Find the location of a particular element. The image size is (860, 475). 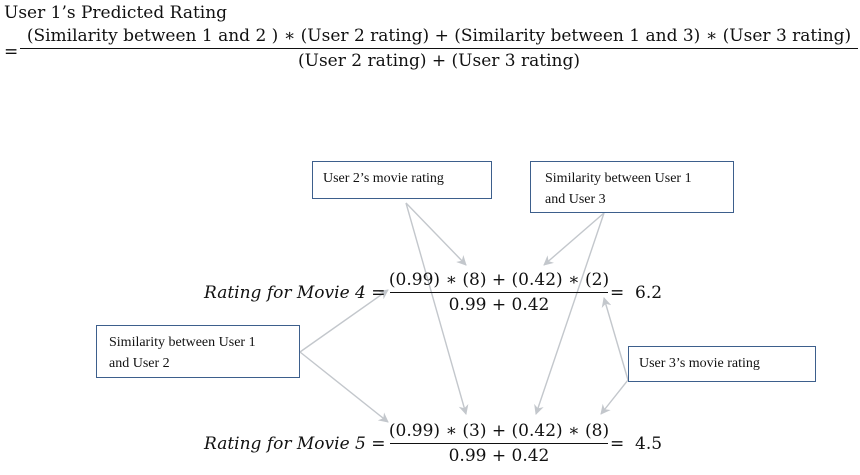

movie4-denominator: 0.99 + 0.42 is located at coordinates (499, 305).